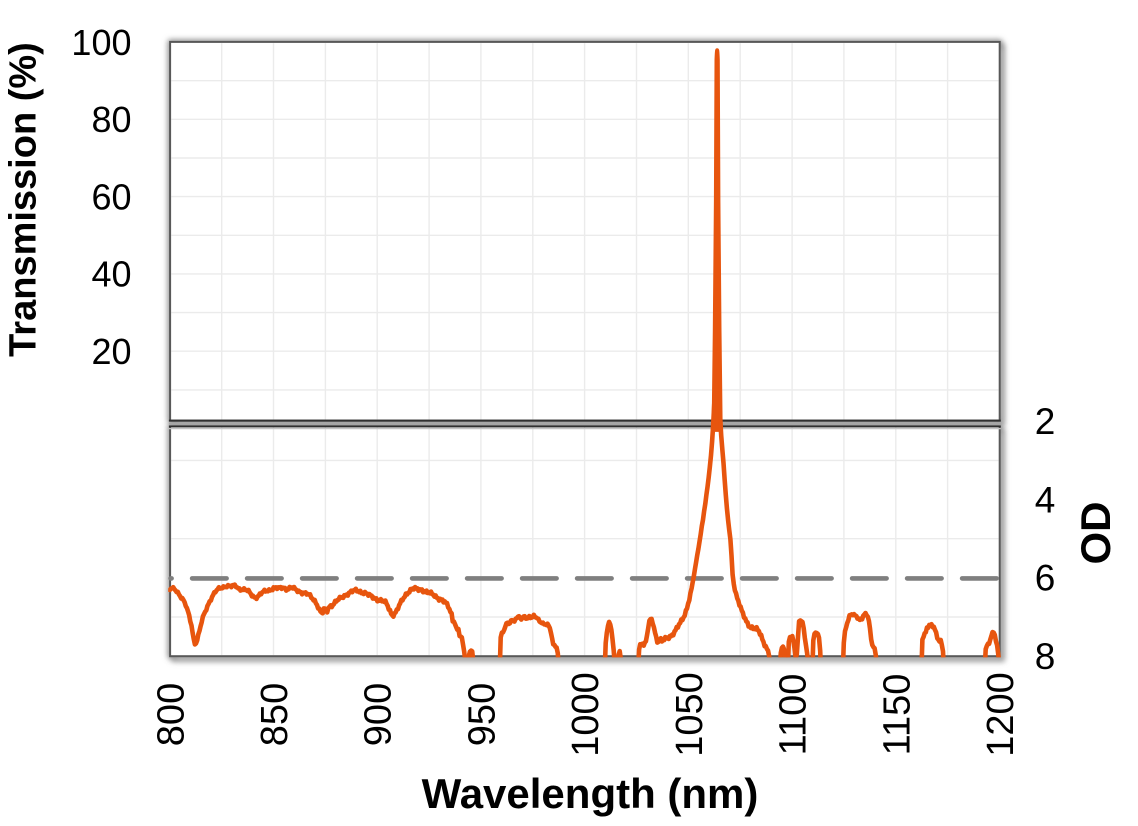 This screenshot has height=826, width=1138. Describe the element at coordinates (1045, 499) in the screenshot. I see `svg-text: 4` at that location.